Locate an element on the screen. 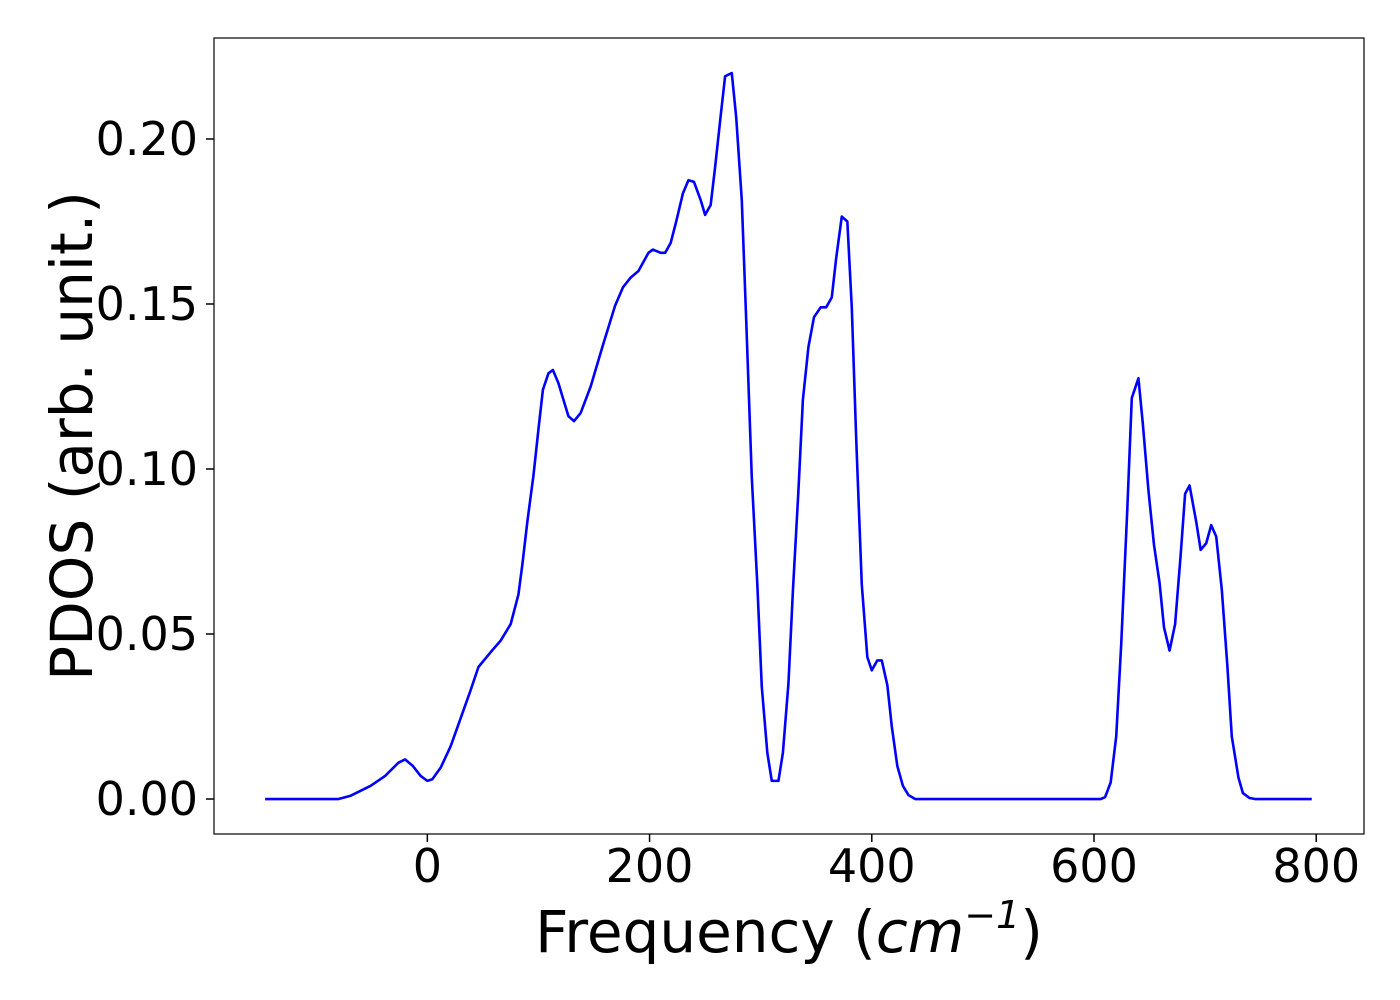 This screenshot has width=1400, height=1000. x-label-unit: cm is located at coordinates (920, 932).